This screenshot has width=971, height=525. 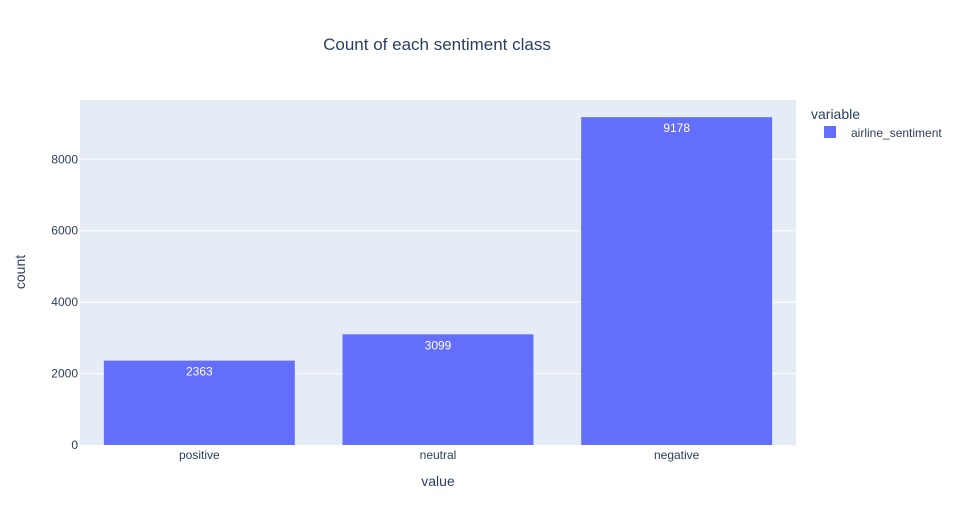 I want to click on legend-label: airline_sentiment, so click(x=896, y=133).